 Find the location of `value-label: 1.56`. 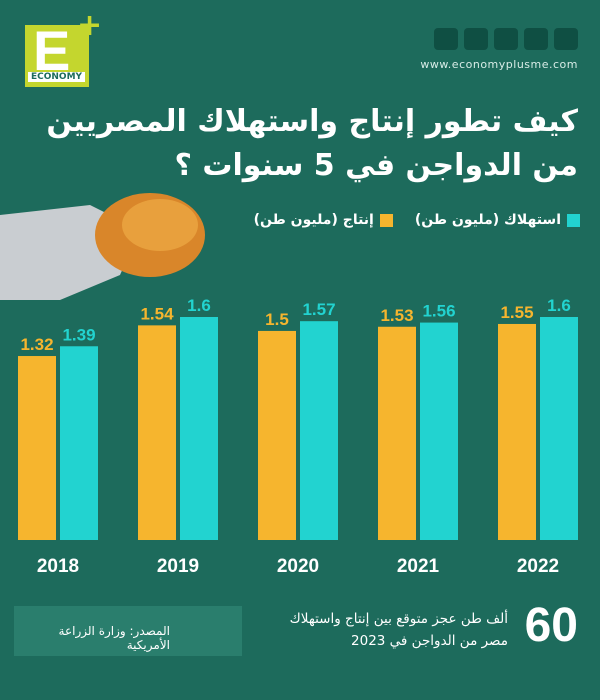

value-label: 1.56 is located at coordinates (438, 311).